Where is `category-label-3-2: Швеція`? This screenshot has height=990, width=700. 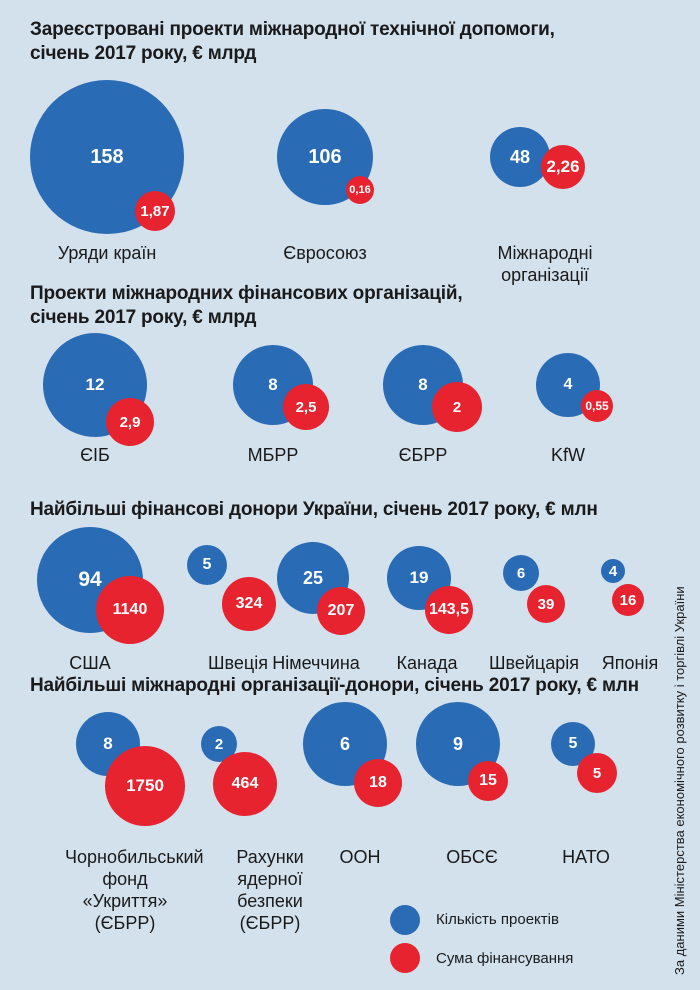
category-label-3-2: Швеція is located at coordinates (238, 663).